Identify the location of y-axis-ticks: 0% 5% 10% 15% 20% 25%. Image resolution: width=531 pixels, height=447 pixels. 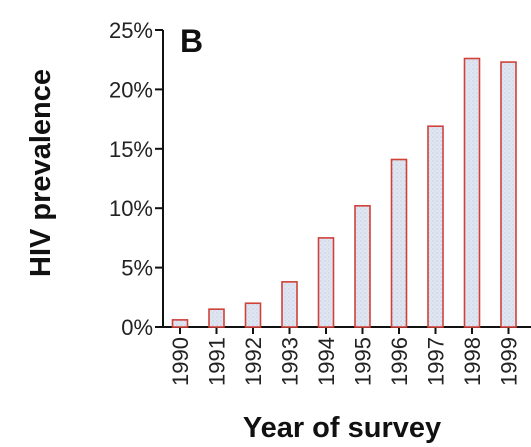
(136, 179).